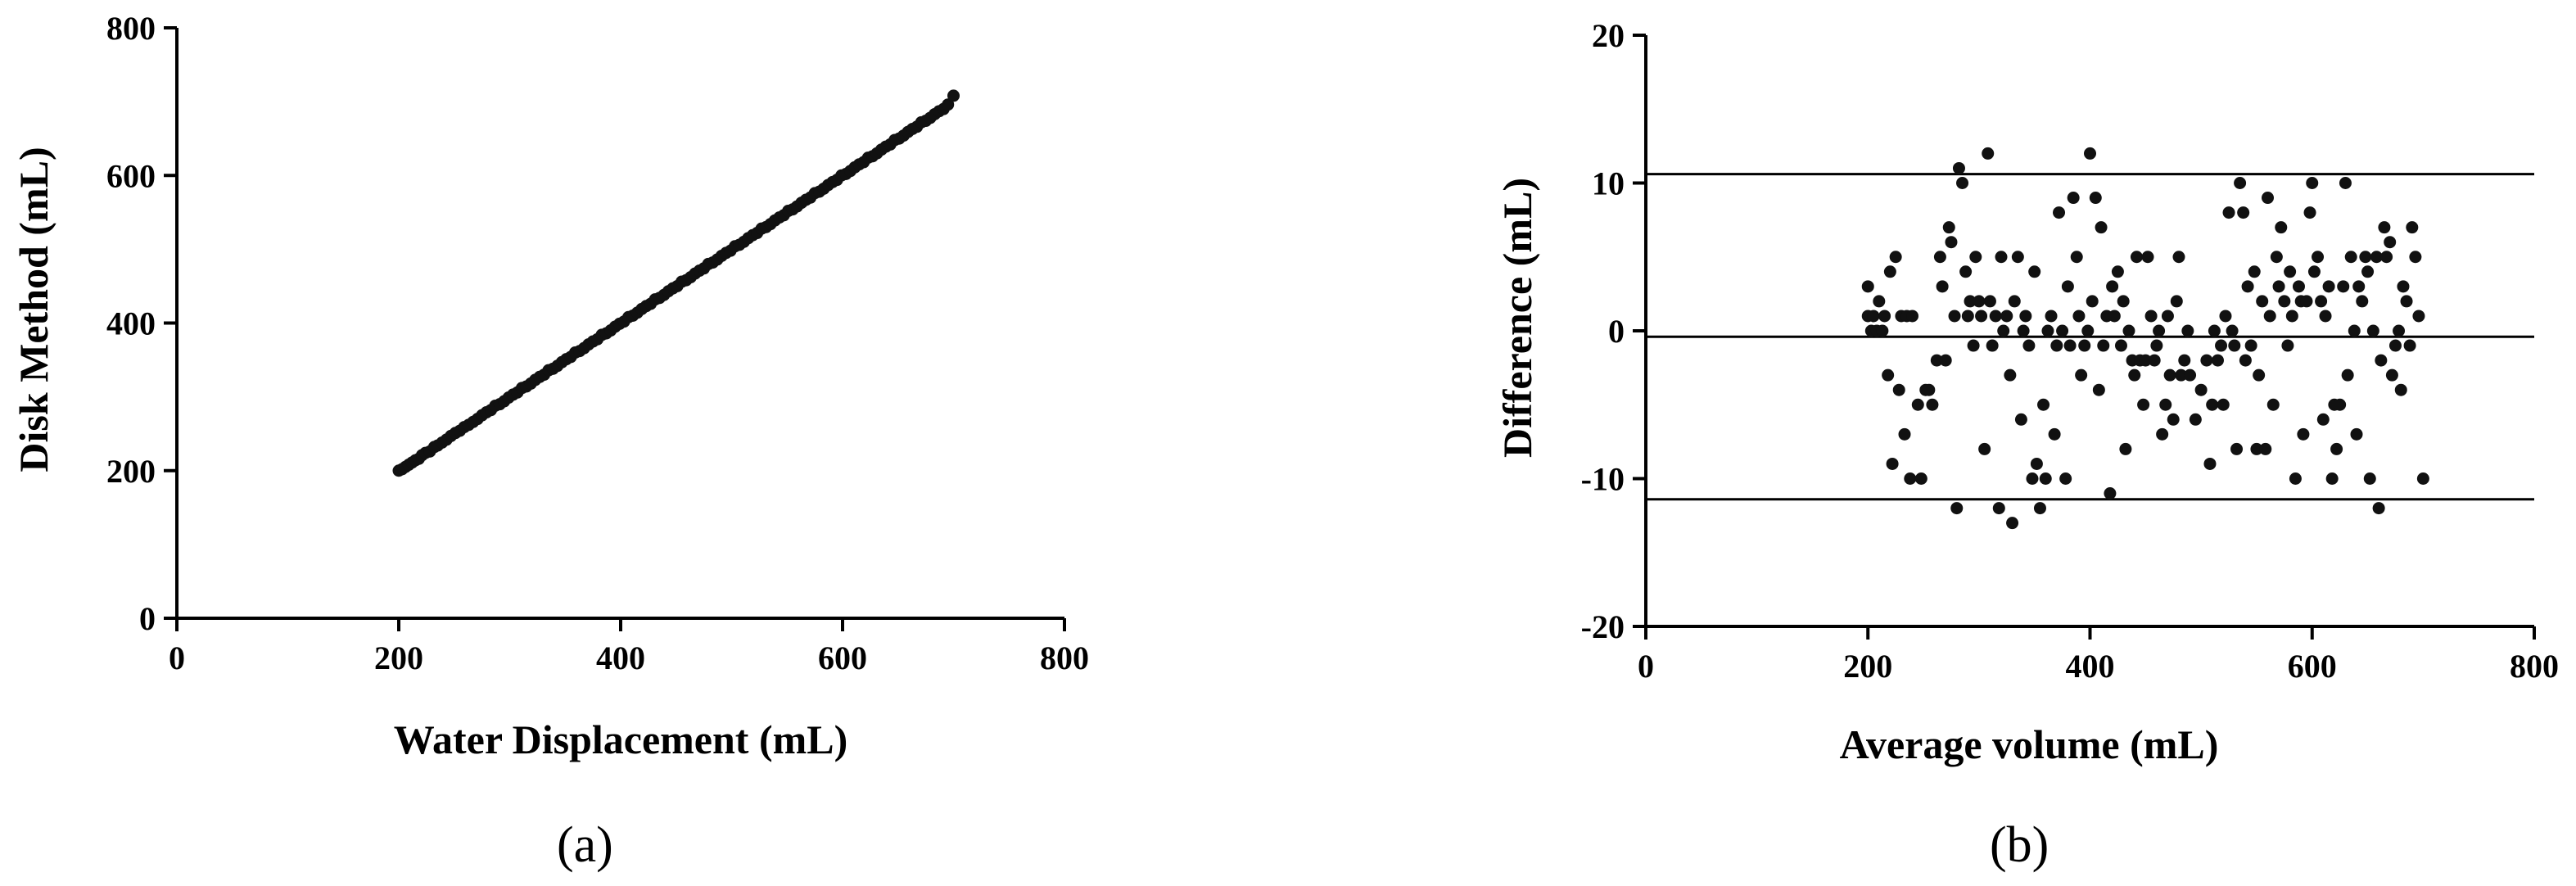 The width and height of the screenshot is (2576, 886). Describe the element at coordinates (843, 658) in the screenshot. I see `panel-a-x-tick-label: 600` at that location.